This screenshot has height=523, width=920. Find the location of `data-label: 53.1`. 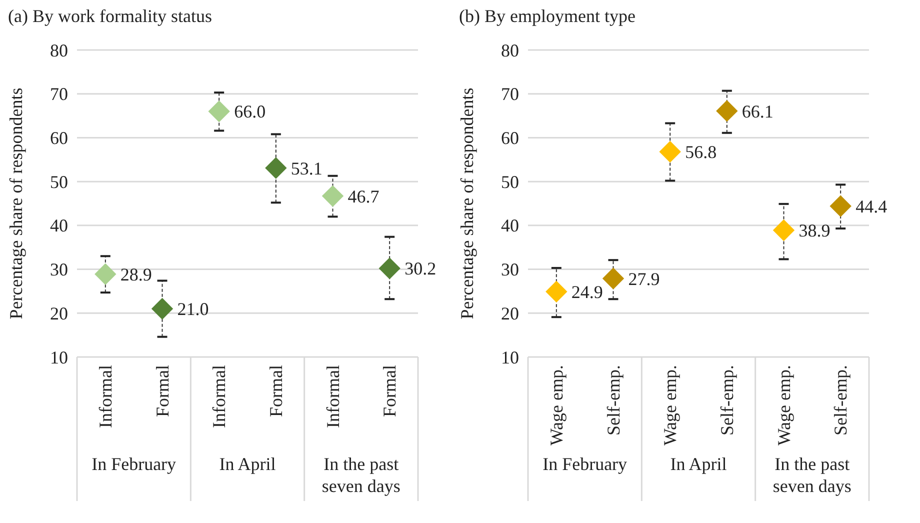

data-label: 53.1 is located at coordinates (306, 168).